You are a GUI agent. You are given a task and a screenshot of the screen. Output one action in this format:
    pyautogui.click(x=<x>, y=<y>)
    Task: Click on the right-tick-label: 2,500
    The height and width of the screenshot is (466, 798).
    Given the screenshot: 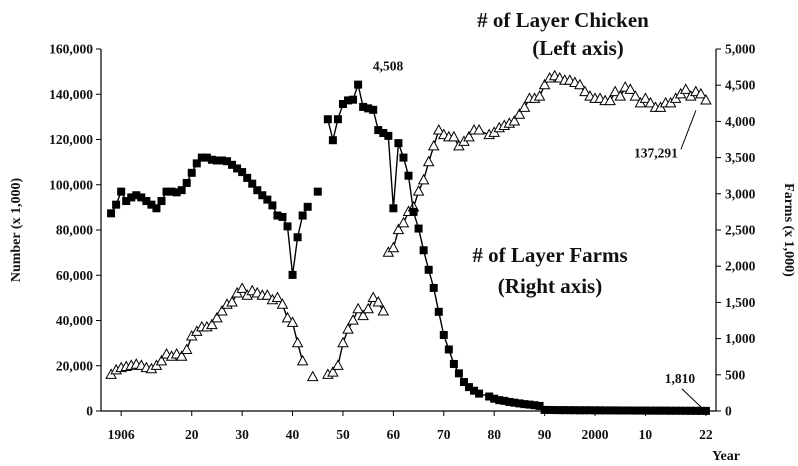 What is the action you would take?
    pyautogui.click(x=740, y=230)
    